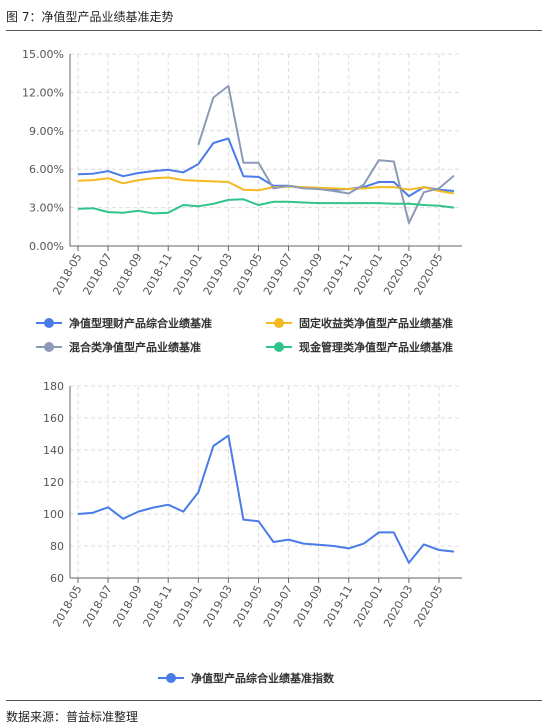 The height and width of the screenshot is (726, 552). I want to click on bottom-rule, so click(274, 700).